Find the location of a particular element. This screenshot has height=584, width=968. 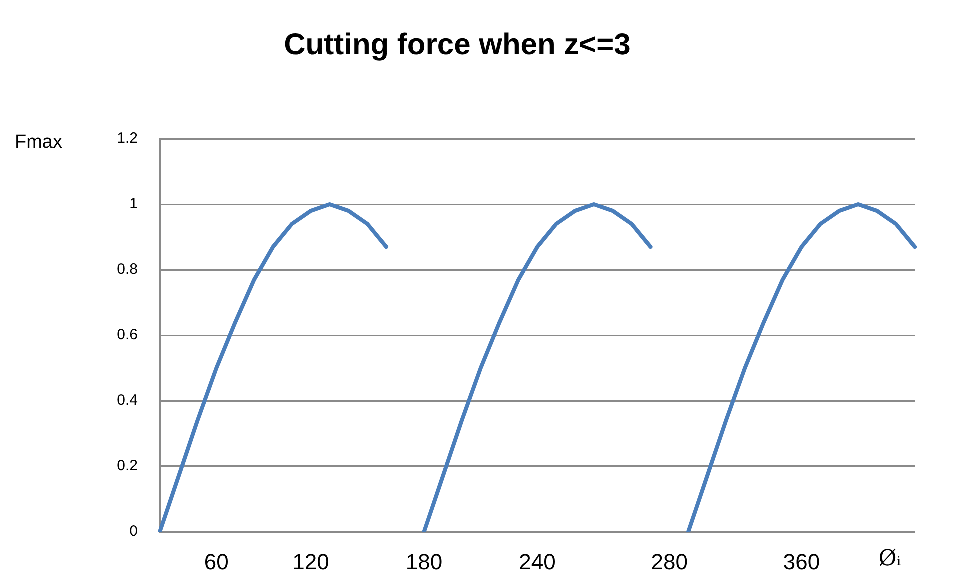

y-tick-label: 0.6 is located at coordinates (127, 335).